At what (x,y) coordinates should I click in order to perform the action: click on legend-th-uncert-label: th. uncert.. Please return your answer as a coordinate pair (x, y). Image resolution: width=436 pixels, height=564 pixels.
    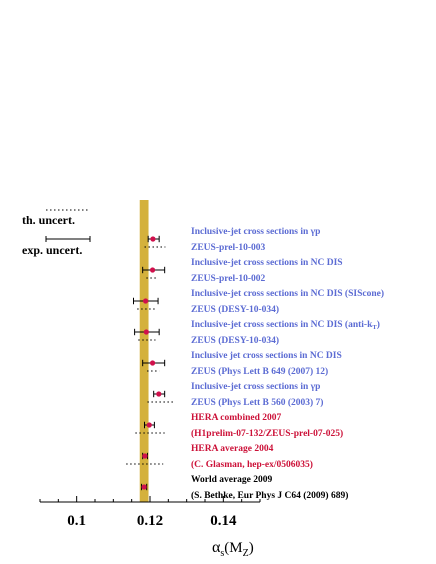
    Looking at the image, I should click on (48, 220).